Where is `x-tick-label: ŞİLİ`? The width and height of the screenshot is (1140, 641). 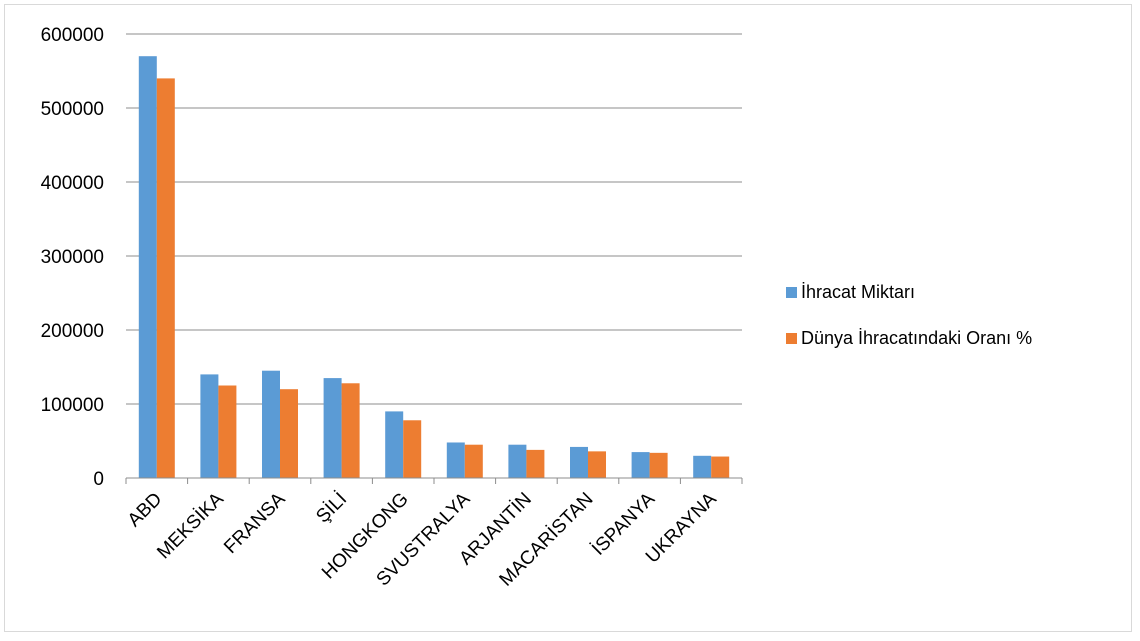 x-tick-label: ŞİLİ is located at coordinates (331, 508).